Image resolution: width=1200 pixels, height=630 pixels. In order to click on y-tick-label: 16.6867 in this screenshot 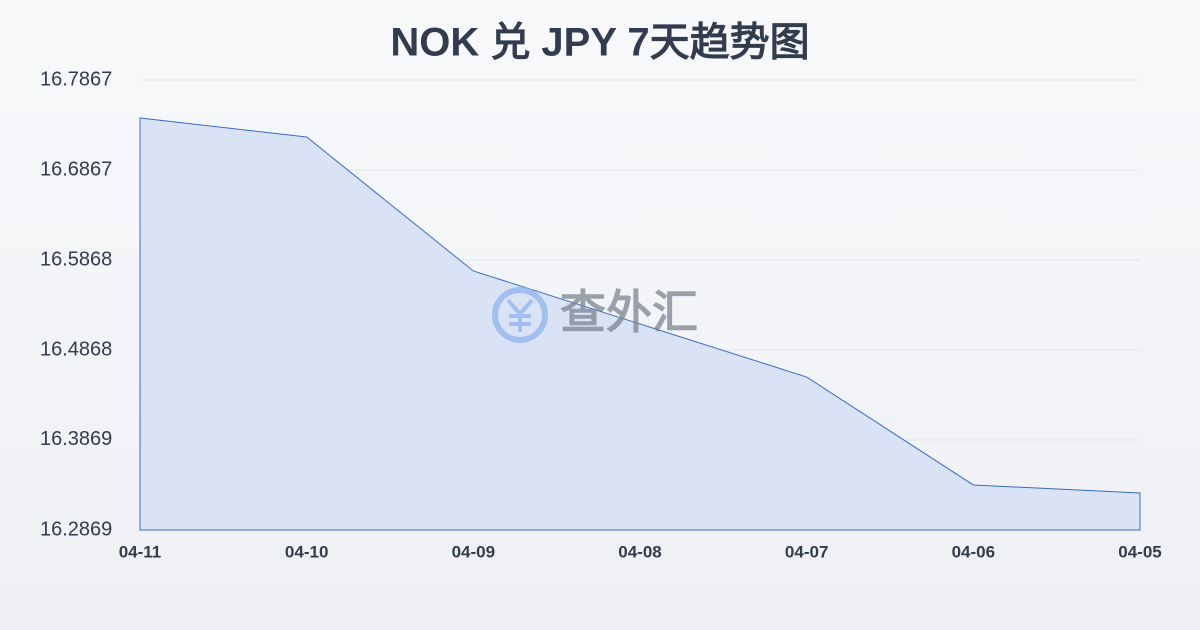, I will do `click(76, 169)`.